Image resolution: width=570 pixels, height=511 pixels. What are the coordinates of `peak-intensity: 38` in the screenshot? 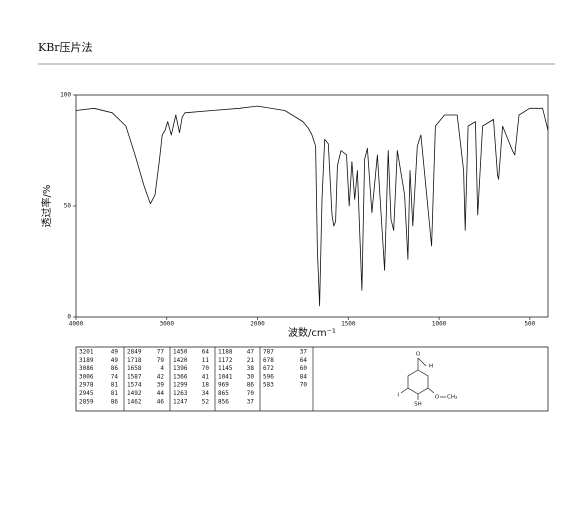 It's located at (251, 368).